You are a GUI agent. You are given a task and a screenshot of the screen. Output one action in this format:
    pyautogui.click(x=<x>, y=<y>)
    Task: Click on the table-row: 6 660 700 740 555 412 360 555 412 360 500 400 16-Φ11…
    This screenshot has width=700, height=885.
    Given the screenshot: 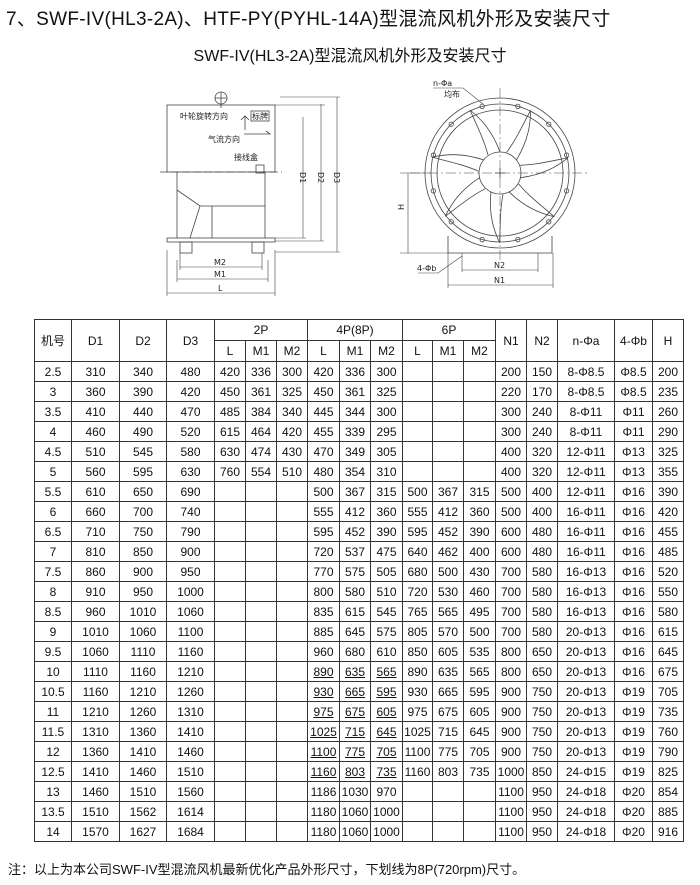 What is the action you would take?
    pyautogui.click(x=359, y=511)
    